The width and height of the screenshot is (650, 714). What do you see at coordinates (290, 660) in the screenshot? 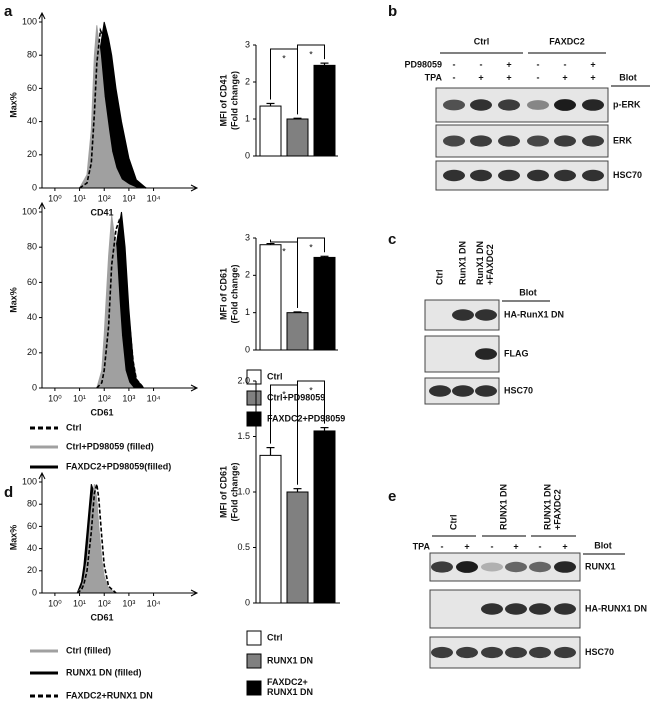
I see `legend-label: RUNX1 DN` at bounding box center [290, 660].